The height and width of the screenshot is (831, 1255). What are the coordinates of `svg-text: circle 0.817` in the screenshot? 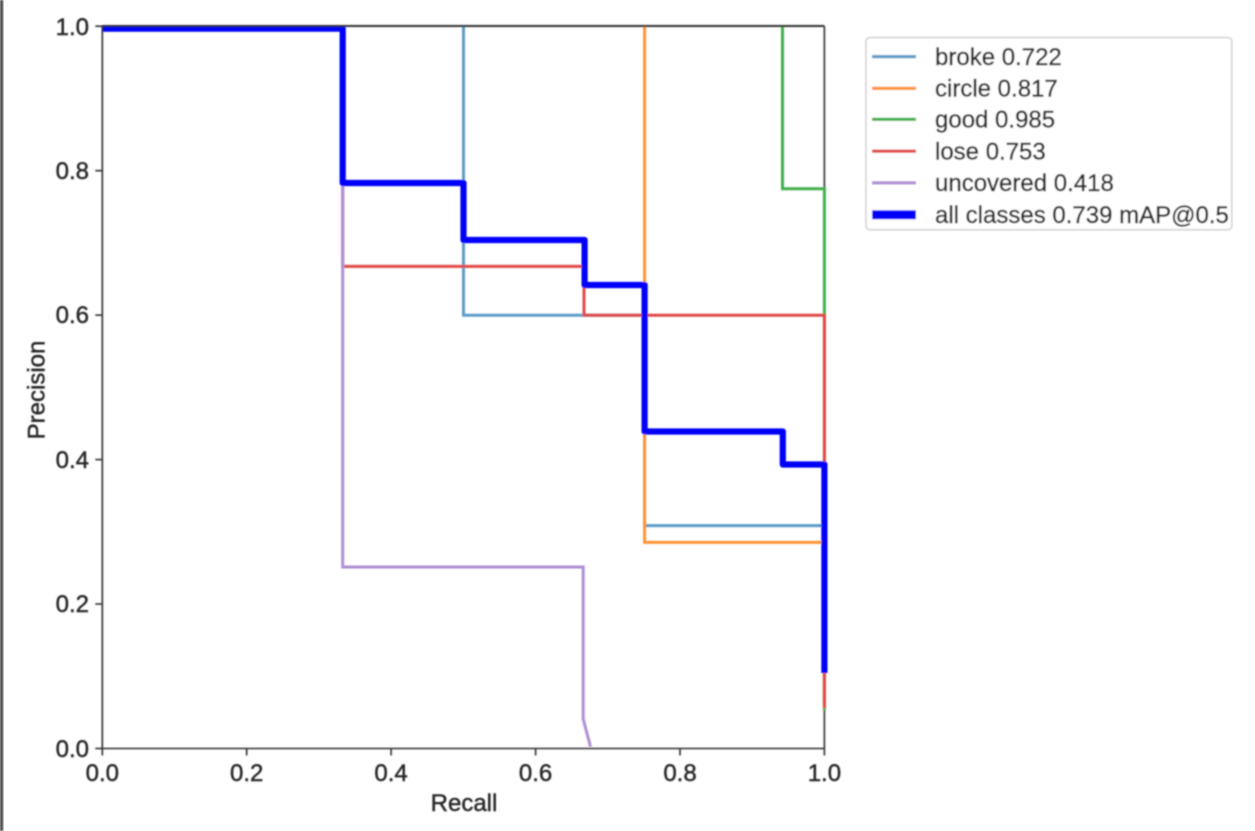 It's located at (996, 89).